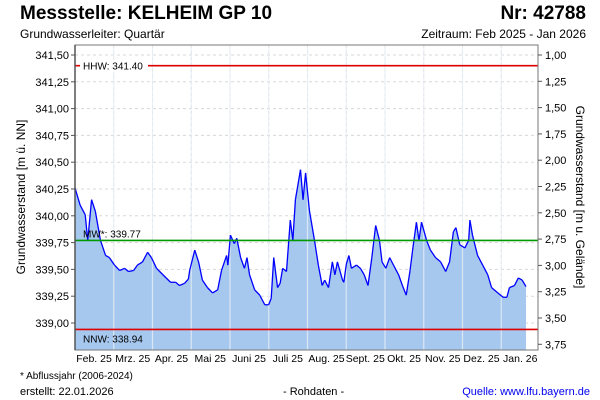 The height and width of the screenshot is (400, 600). What do you see at coordinates (555, 293) in the screenshot?
I see `y-right-tick-label: 3,25` at bounding box center [555, 293].